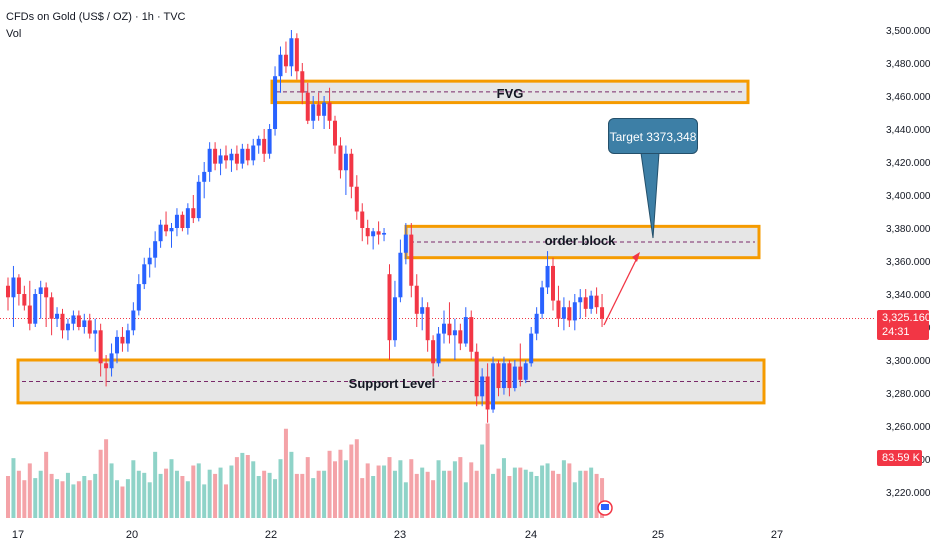  What do you see at coordinates (908, 196) in the screenshot?
I see `price-tick-label: 3,400.000` at bounding box center [908, 196].